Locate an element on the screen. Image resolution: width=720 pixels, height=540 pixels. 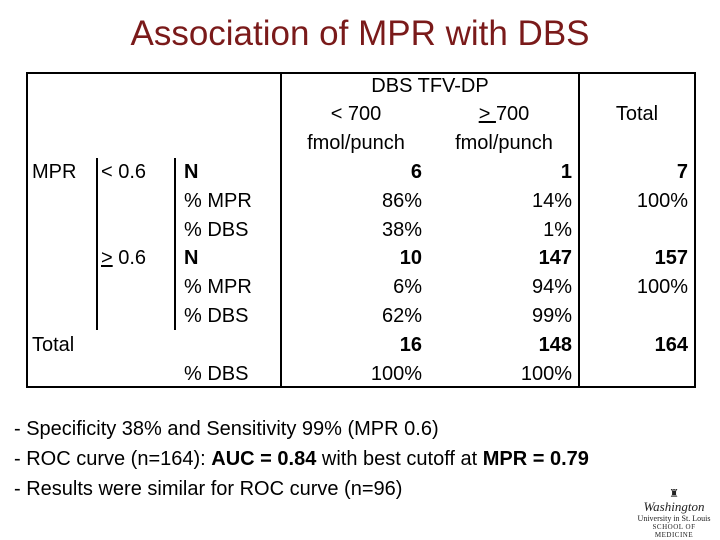
crest-icon: ♜ is located at coordinates (674, 494).